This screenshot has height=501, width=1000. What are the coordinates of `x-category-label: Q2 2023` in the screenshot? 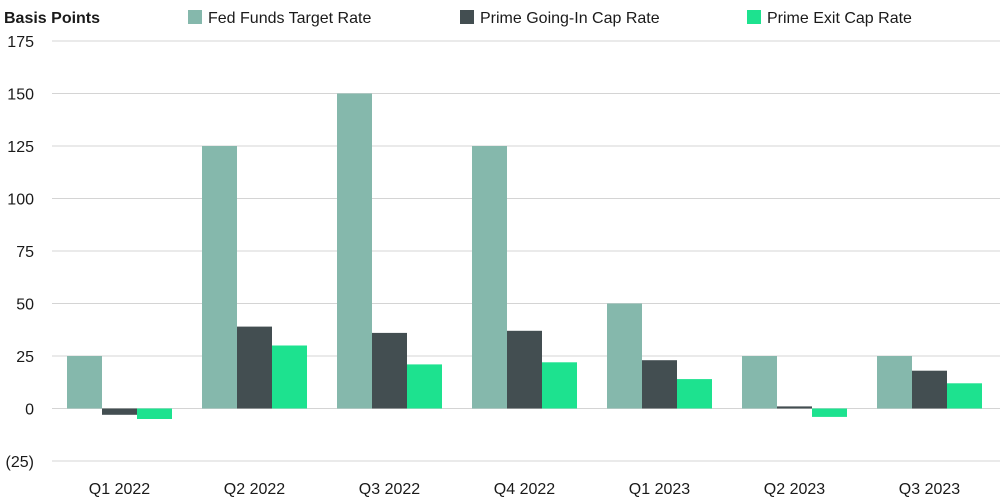 It's located at (794, 489).